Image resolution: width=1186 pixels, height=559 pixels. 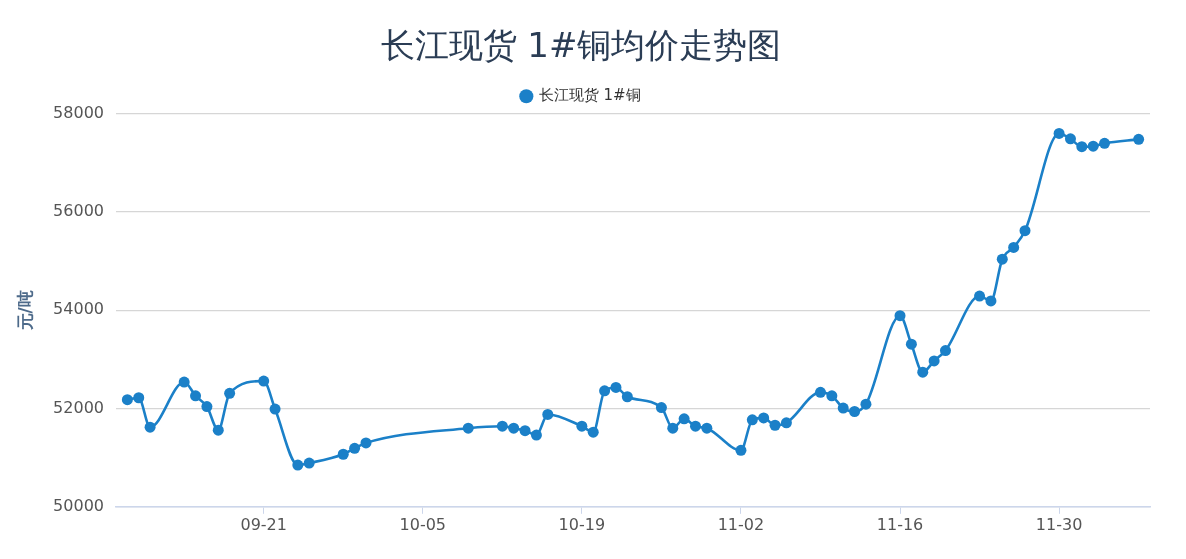 I want to click on x-tick-label: 11-16, so click(x=900, y=524).